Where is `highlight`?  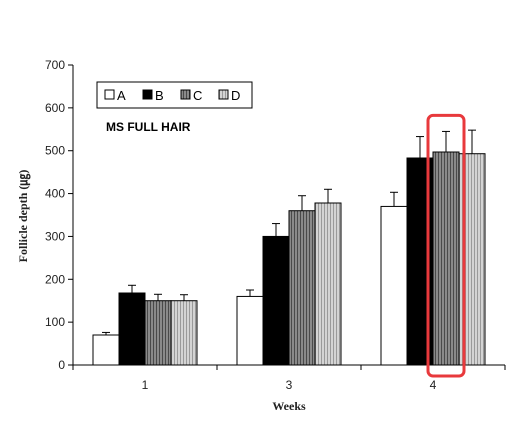 highlight is located at coordinates (446, 245).